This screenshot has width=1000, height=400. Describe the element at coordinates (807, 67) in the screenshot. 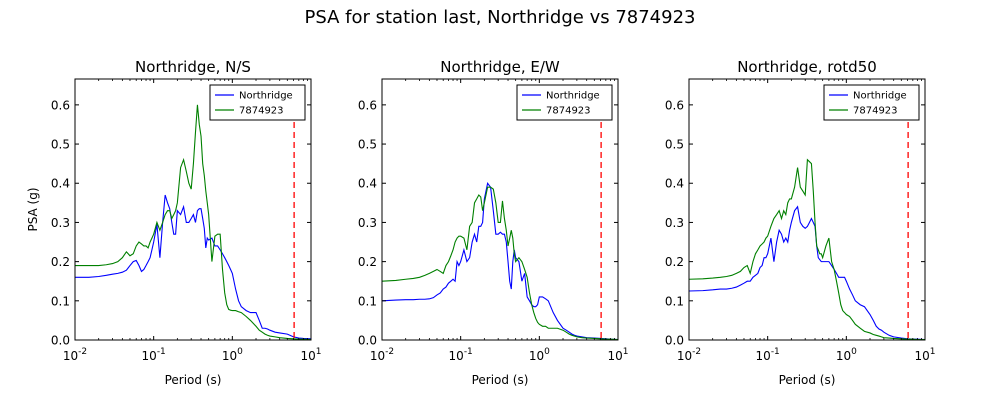

I see `chart-title: Northridge, rotd50` at that location.